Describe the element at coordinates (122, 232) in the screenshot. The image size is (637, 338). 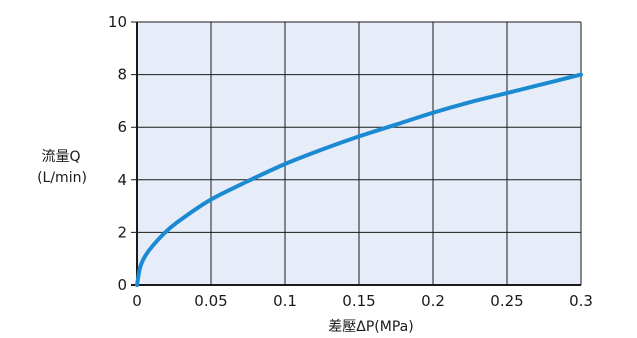
I see `y-tick-label-1: 2` at that location.